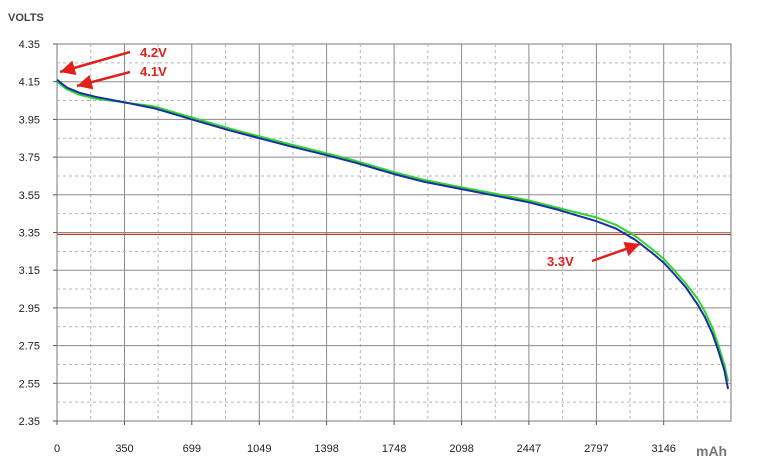 The height and width of the screenshot is (472, 768). What do you see at coordinates (29, 309) in the screenshot?
I see `y-tick-label: 2.95` at bounding box center [29, 309].